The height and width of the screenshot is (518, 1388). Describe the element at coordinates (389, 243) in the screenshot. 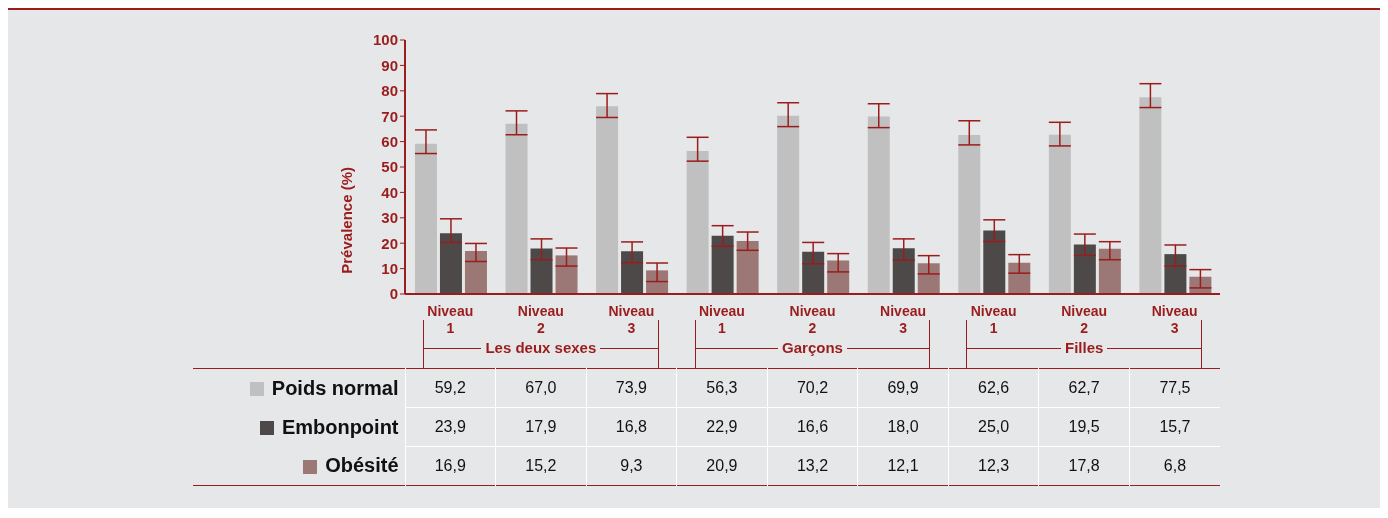

I see `y-tick-label: 20` at that location.